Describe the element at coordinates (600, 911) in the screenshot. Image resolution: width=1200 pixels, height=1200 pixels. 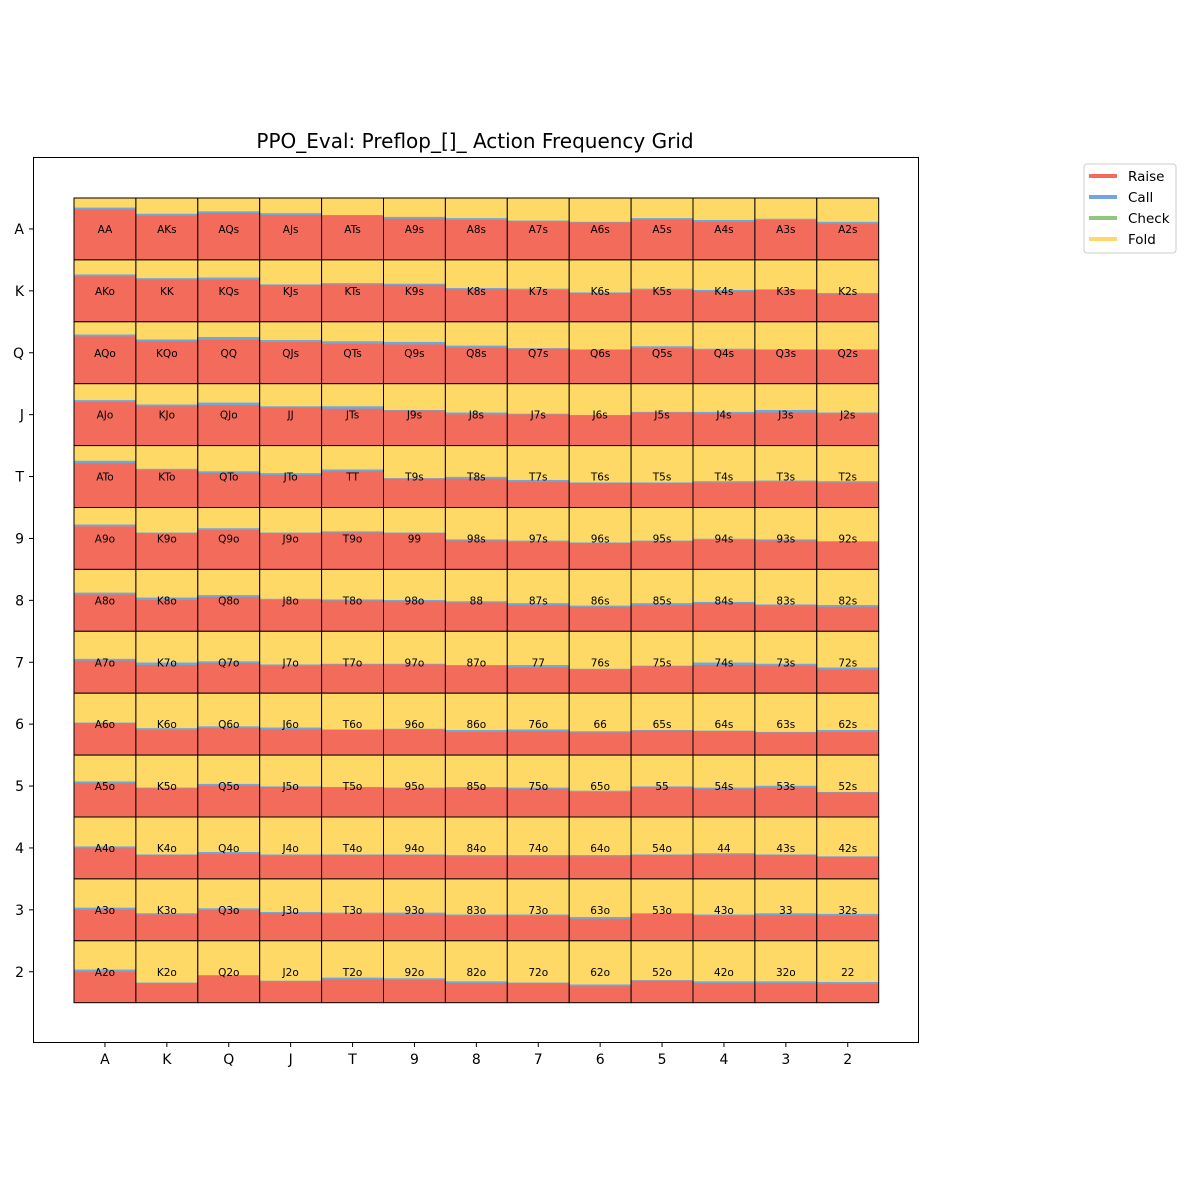
I see `cell-label: 63o` at that location.